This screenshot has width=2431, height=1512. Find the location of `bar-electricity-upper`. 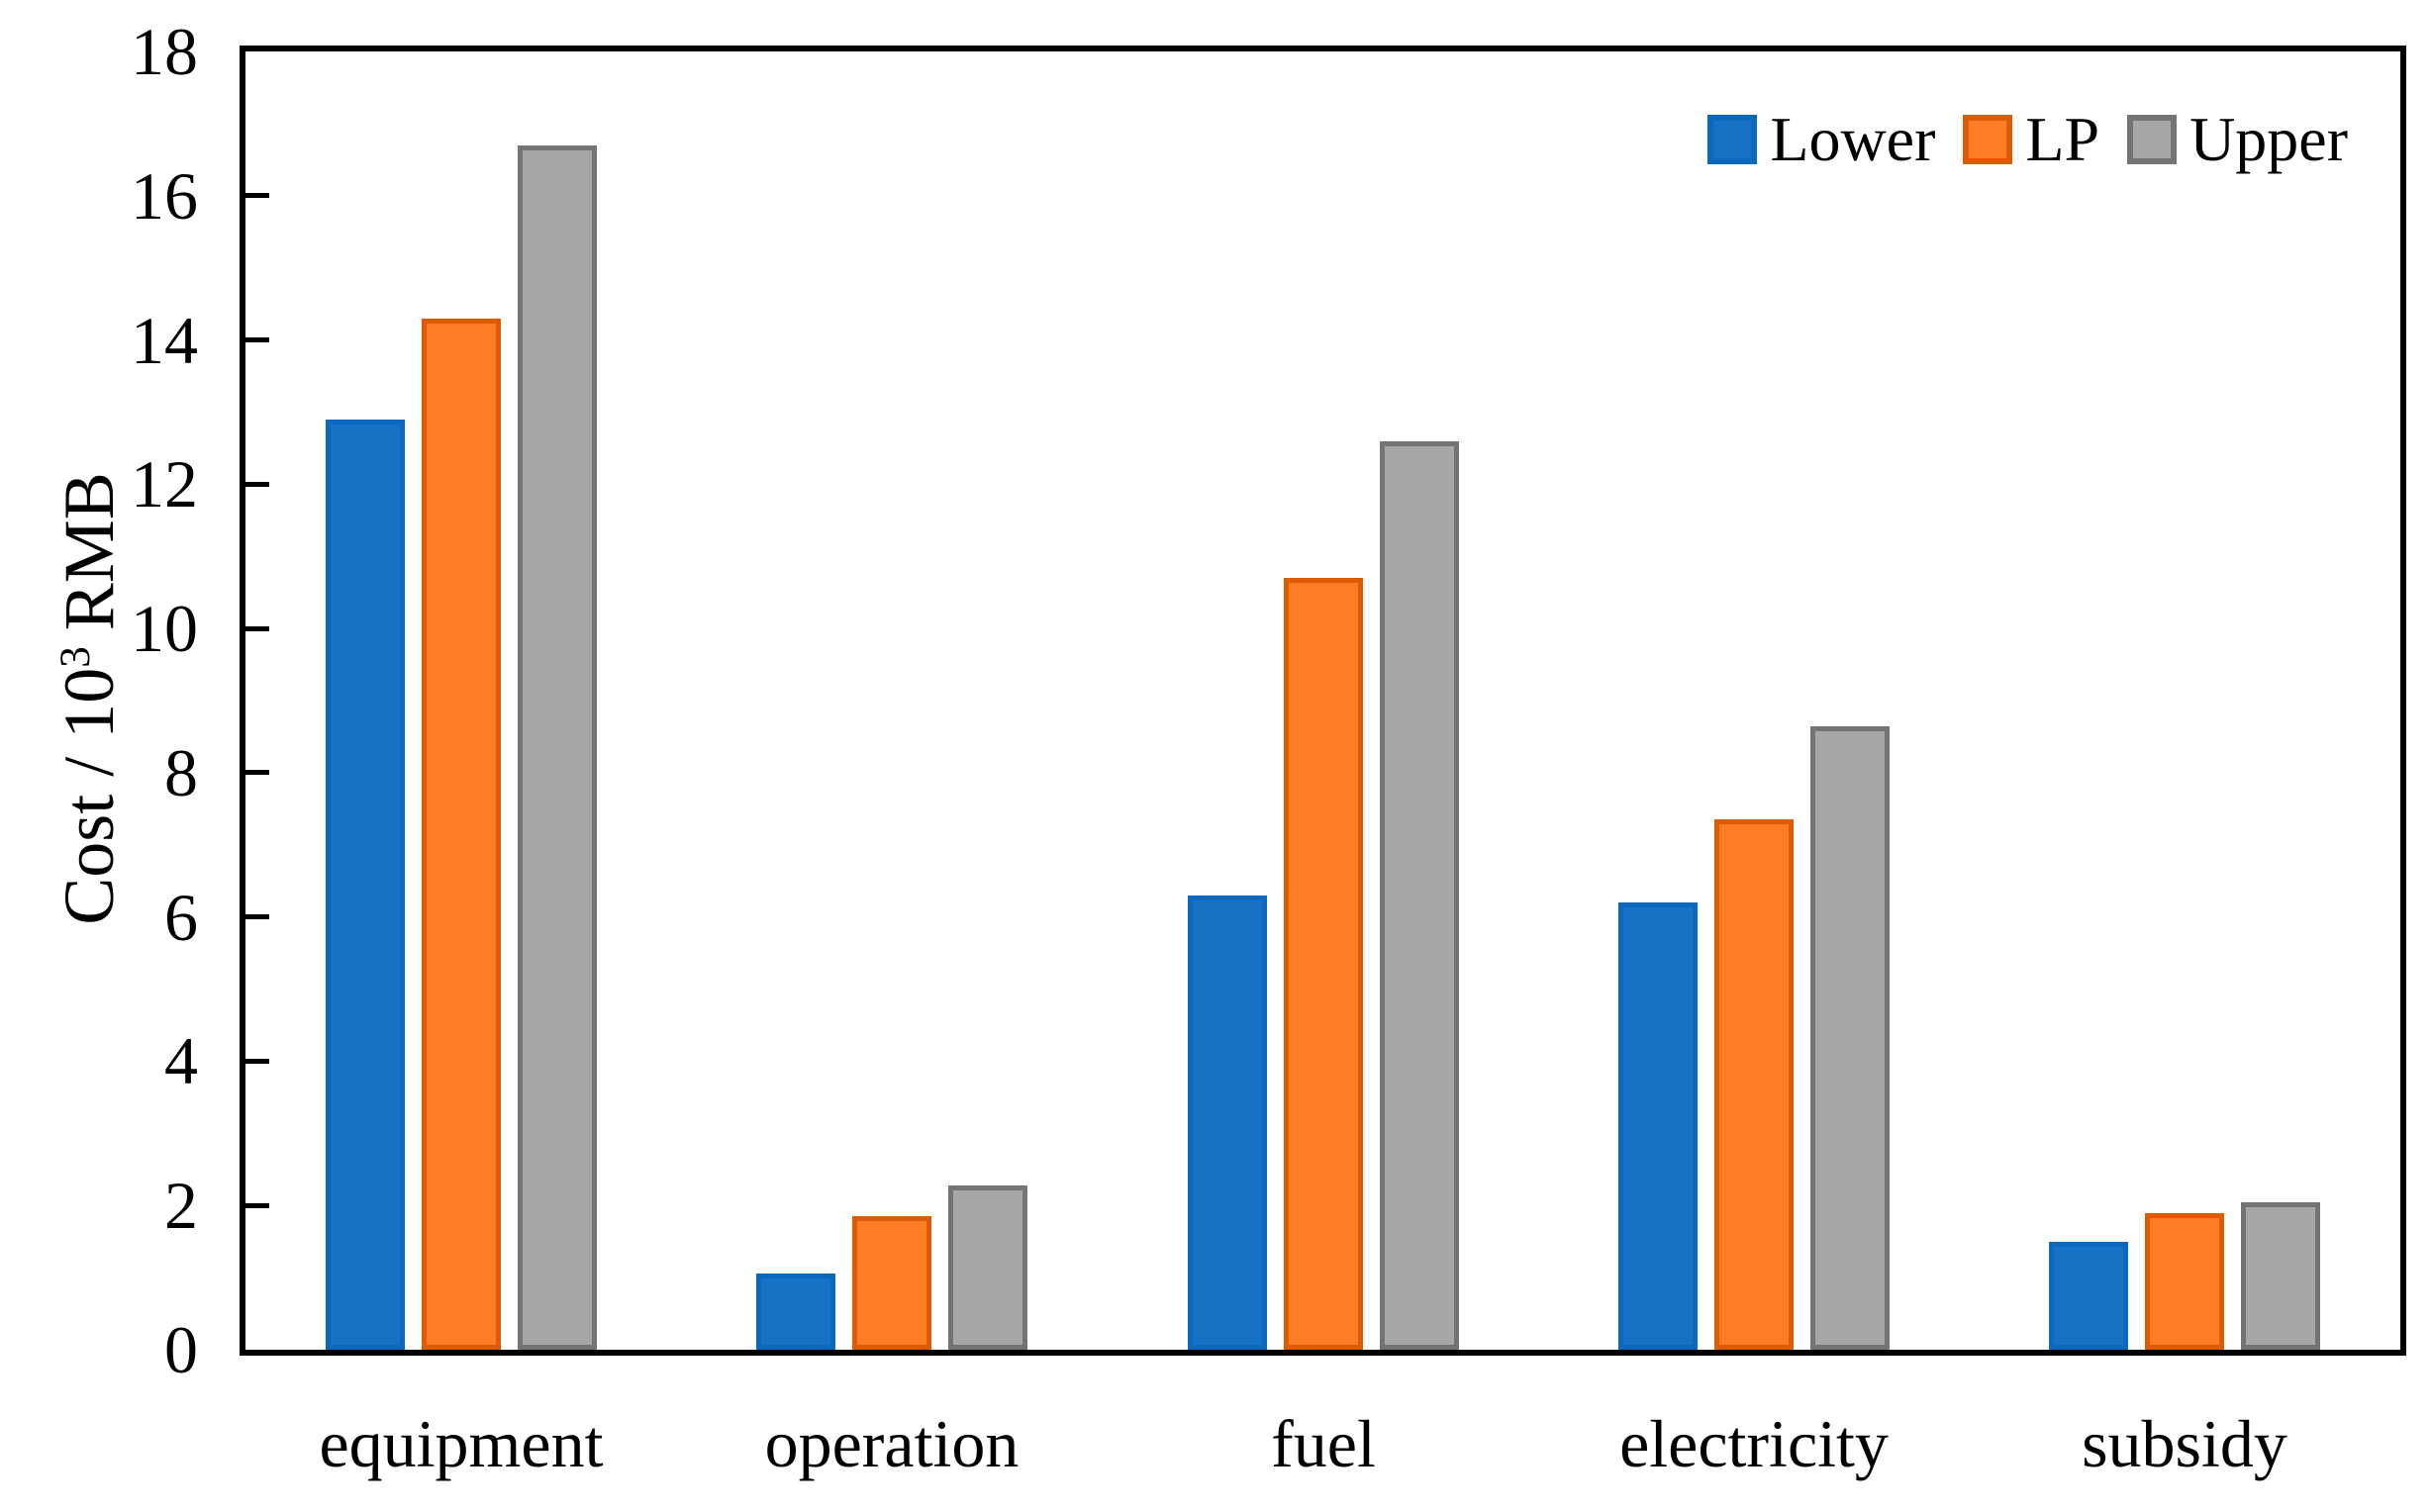

bar-electricity-upper is located at coordinates (1850, 1038).